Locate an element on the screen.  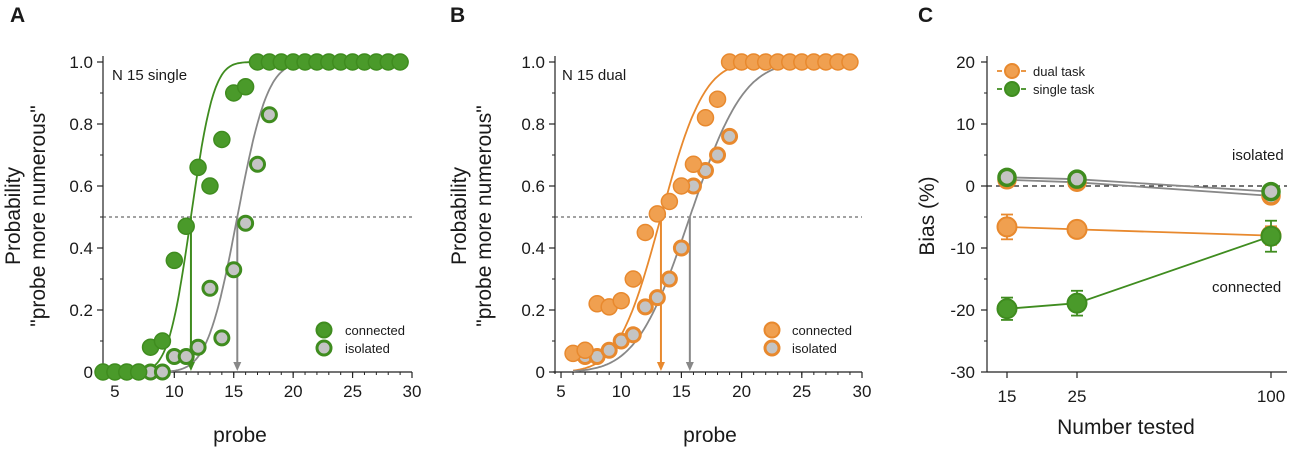
panel-b-annotation: N 15 dual is located at coordinates (594, 75).